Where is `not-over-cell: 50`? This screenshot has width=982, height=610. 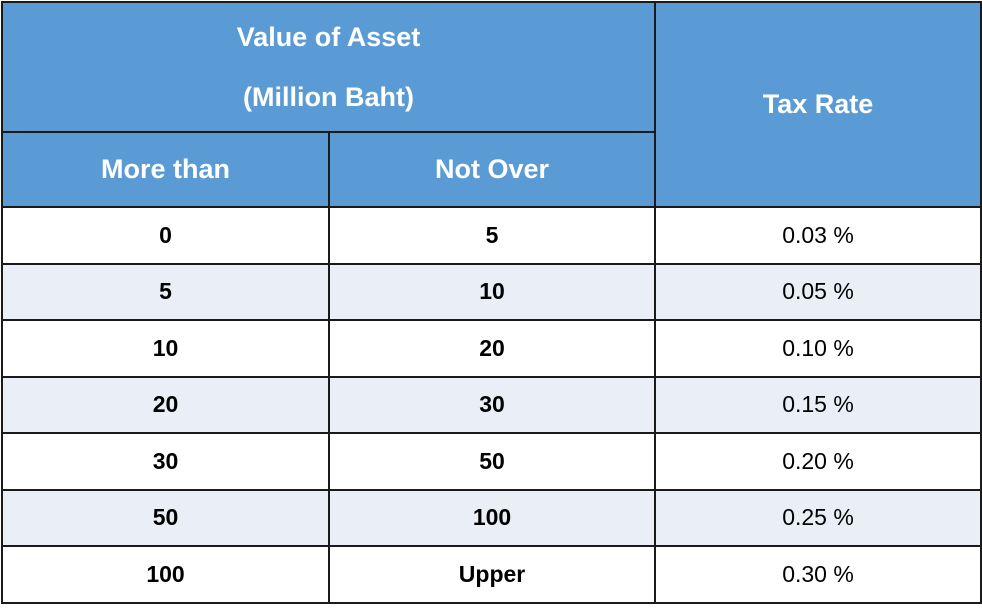
not-over-cell: 50 is located at coordinates (492, 461).